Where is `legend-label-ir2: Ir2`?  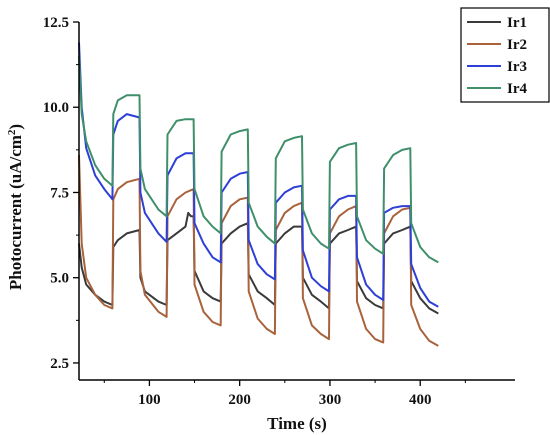 legend-label-ir2: Ir2 is located at coordinates (517, 45).